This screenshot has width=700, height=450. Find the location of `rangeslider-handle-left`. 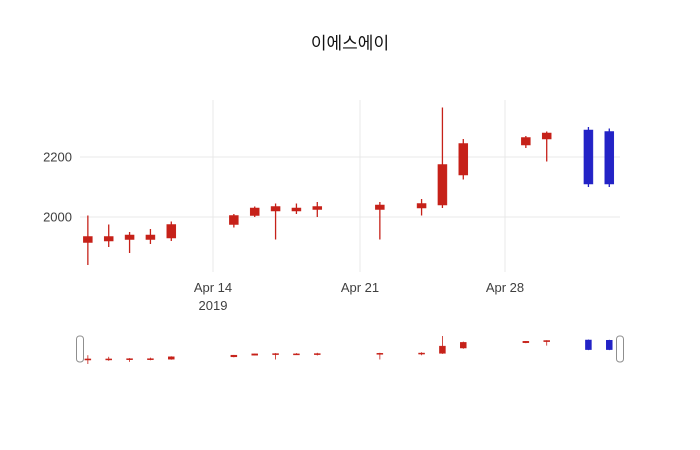

rangeslider-handle-left is located at coordinates (80, 349).